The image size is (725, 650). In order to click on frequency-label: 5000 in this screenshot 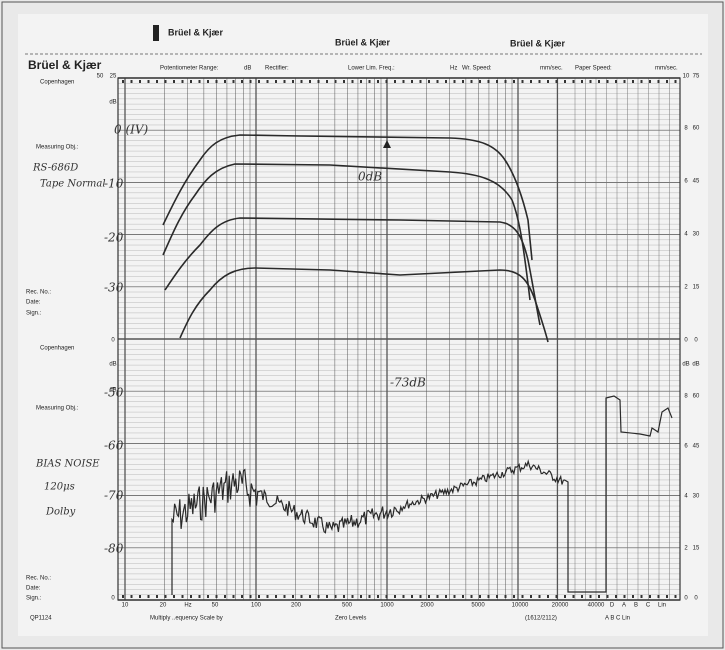, I will do `click(478, 606)`.